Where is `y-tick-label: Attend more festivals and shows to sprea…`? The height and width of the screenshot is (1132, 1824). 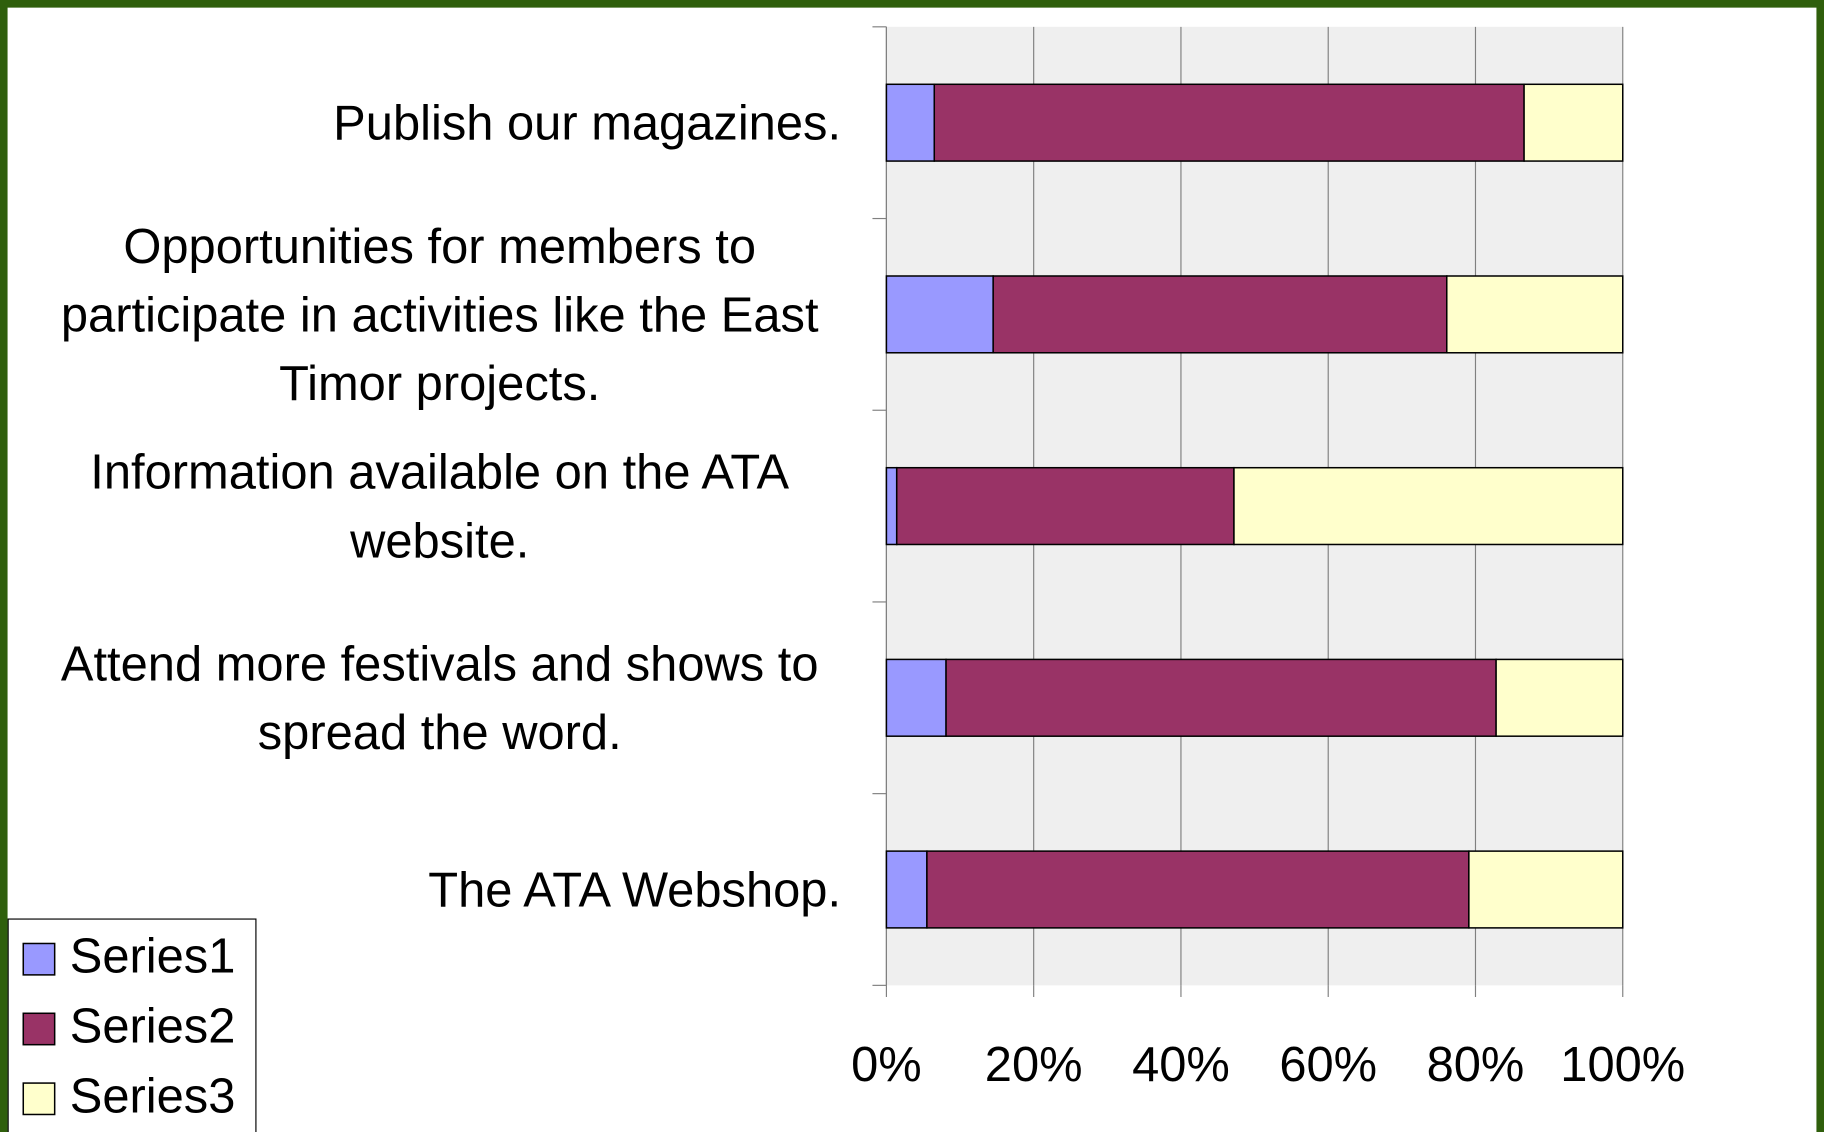
y-tick-label: Attend more festivals and shows to sprea… is located at coordinates (439, 698).